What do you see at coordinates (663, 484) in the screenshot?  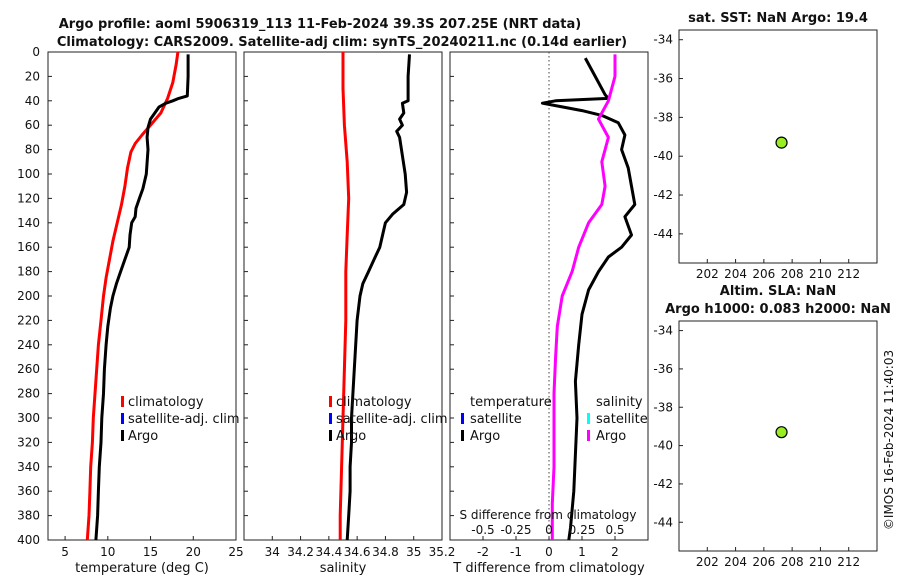 I see `sla-map-ytick-label: -42` at bounding box center [663, 484].